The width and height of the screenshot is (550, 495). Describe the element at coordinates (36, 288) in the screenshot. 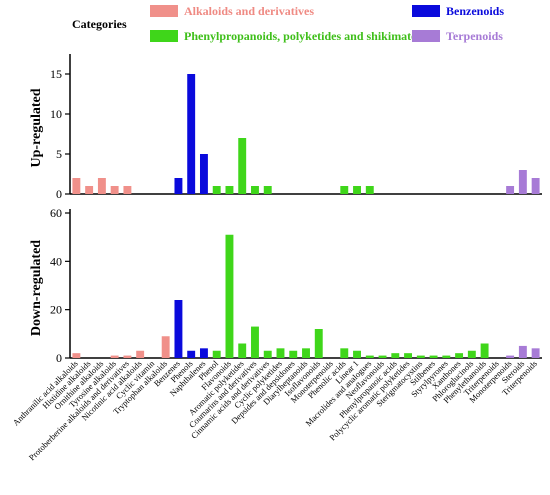

I see `y-axis-title-down: Down-regulated` at that location.